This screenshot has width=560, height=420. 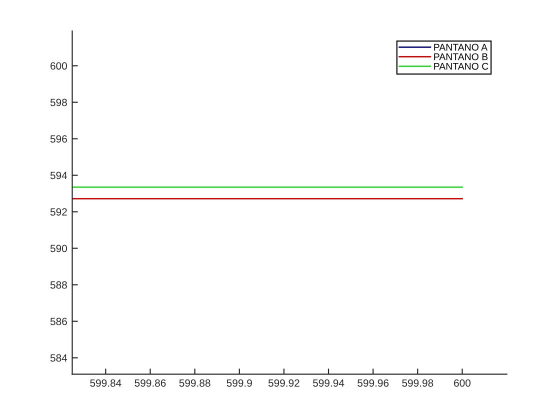 I want to click on y-tick-label: 596, so click(x=58, y=139).